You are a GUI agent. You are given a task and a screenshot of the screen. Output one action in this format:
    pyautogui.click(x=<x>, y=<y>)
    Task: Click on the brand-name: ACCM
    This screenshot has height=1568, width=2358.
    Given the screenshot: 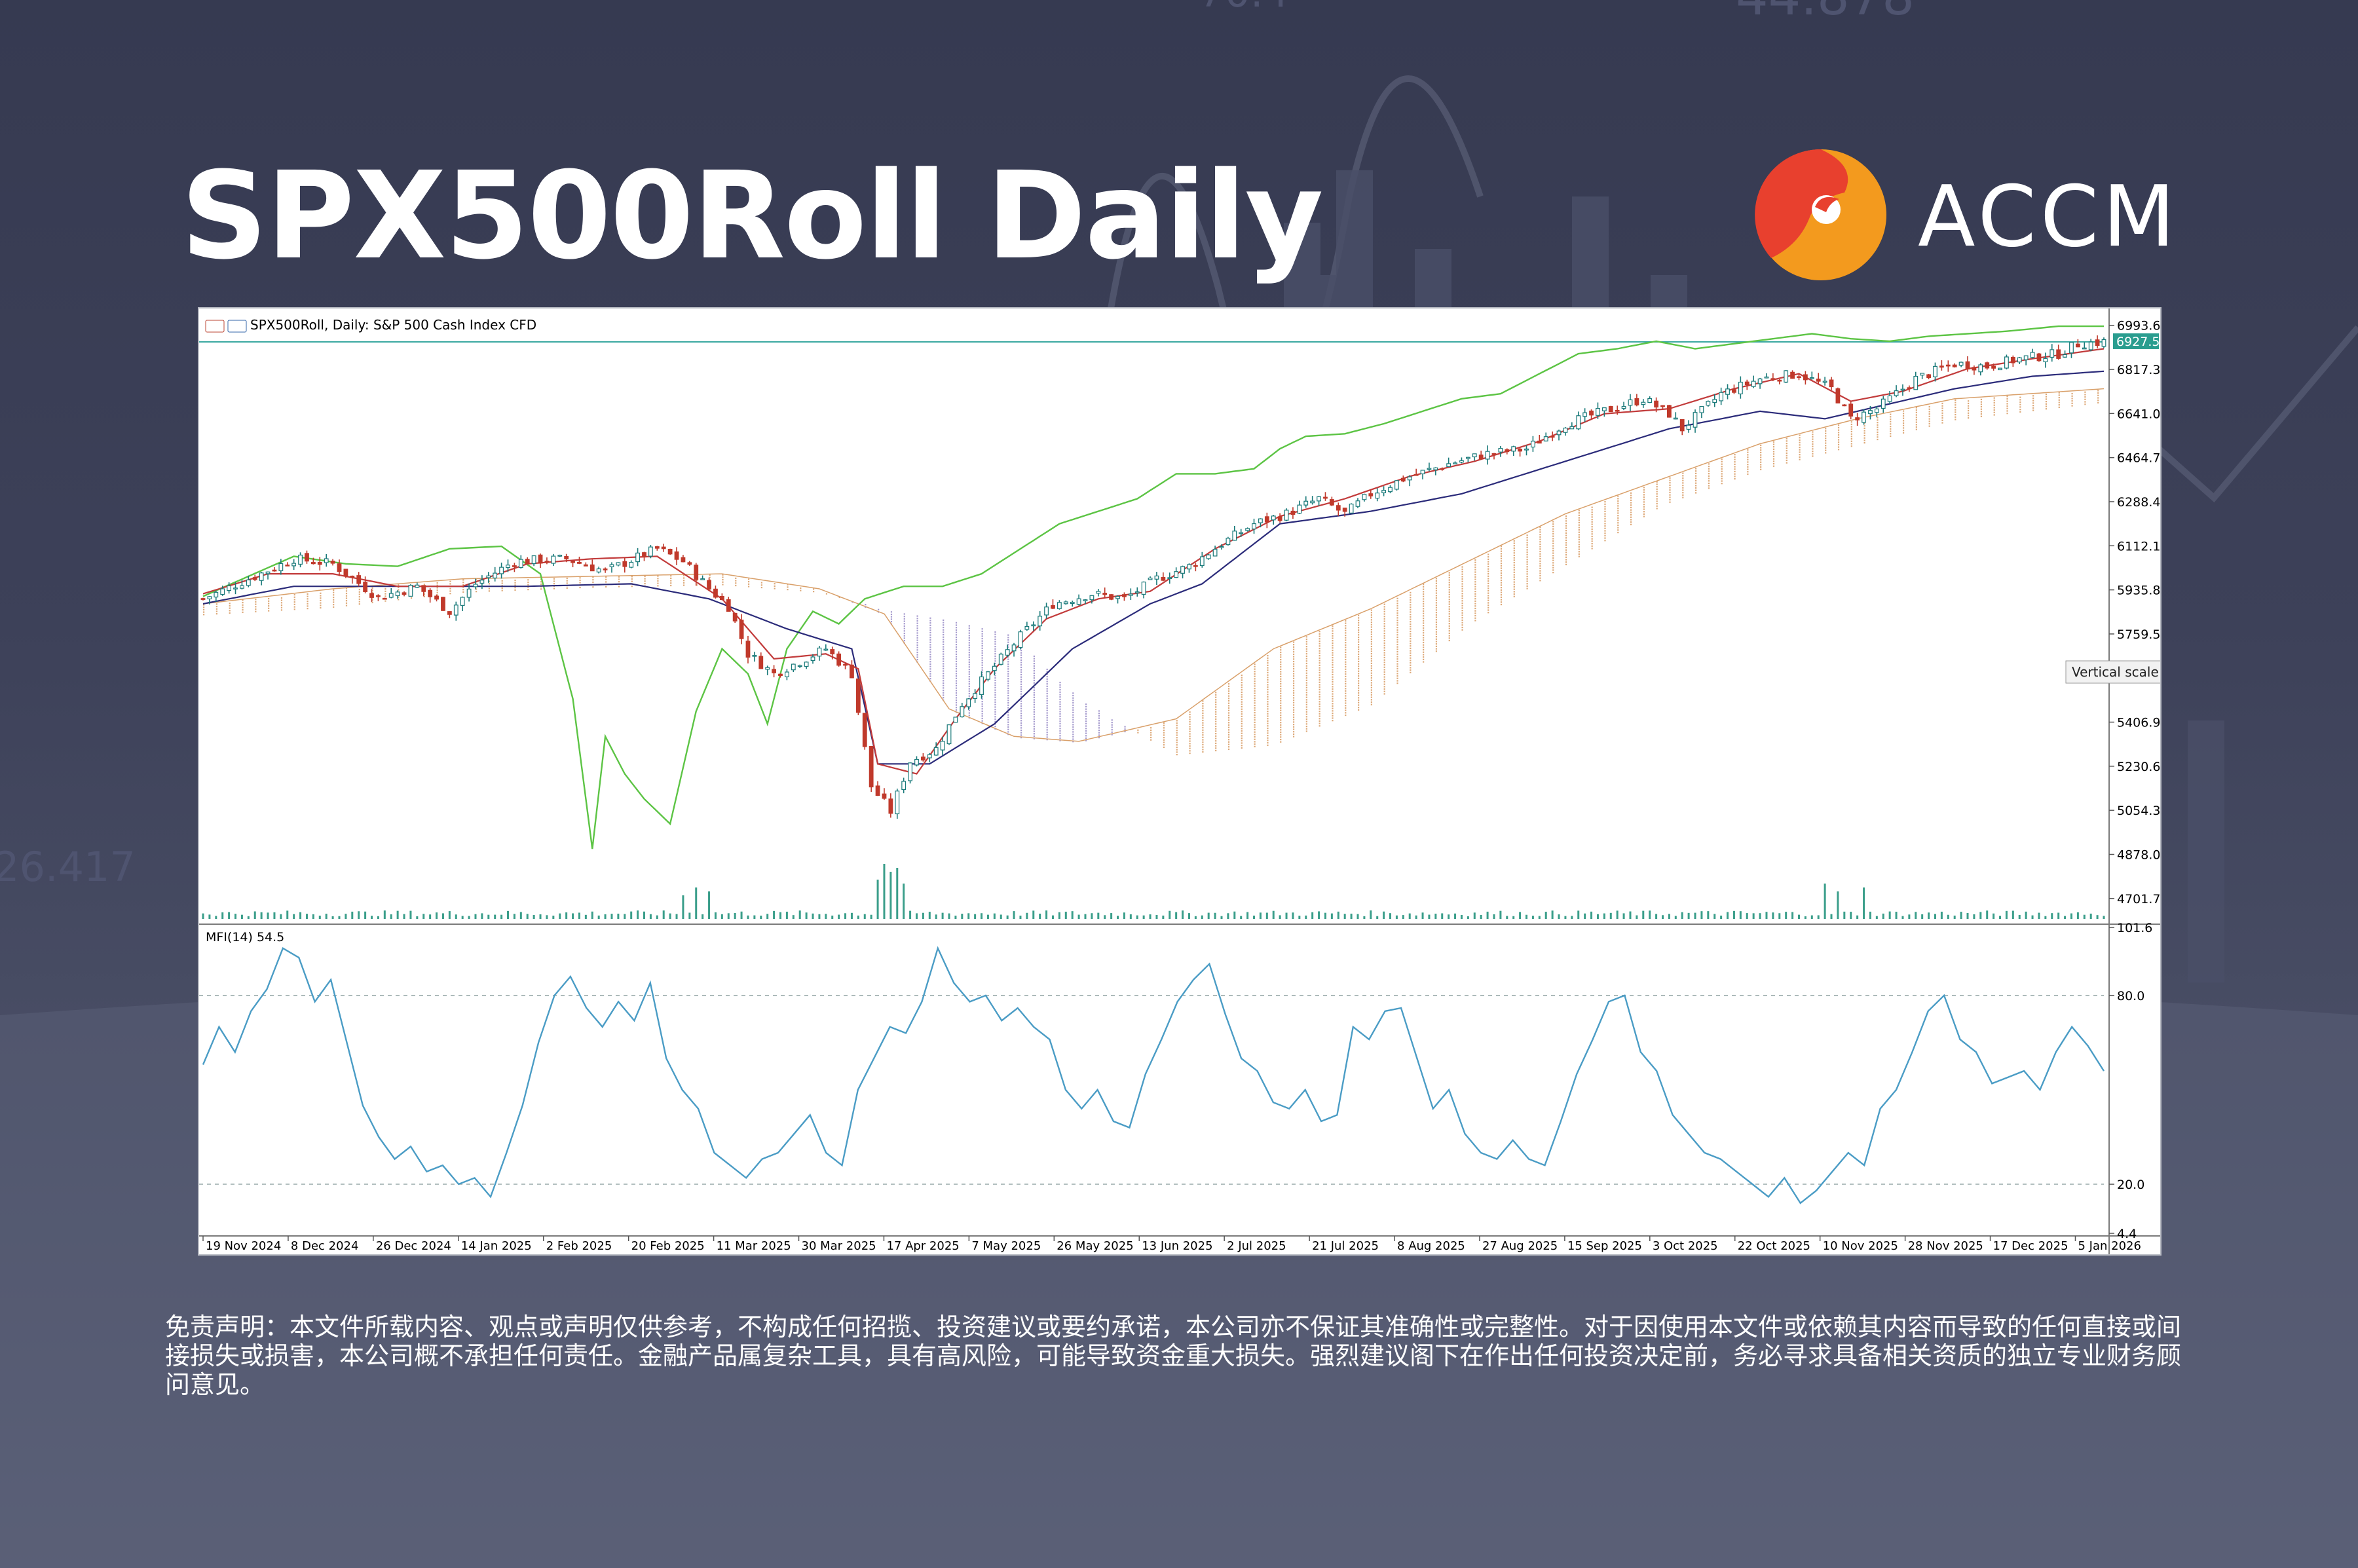 What is the action you would take?
    pyautogui.click(x=2048, y=217)
    